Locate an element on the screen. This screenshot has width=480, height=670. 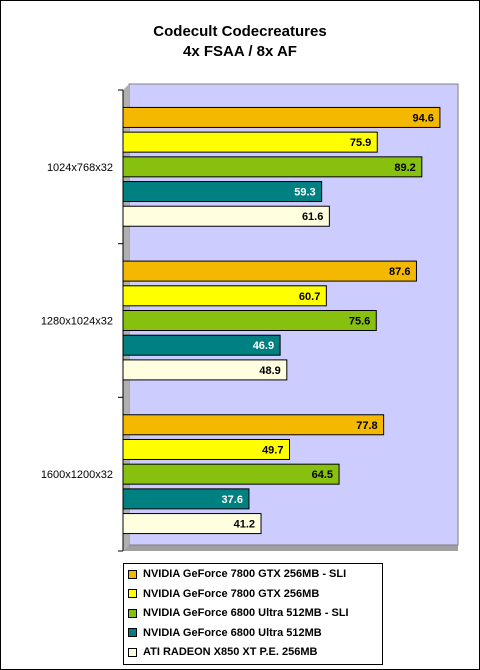
category-label: 1600x1200x32 is located at coordinates (77, 475).